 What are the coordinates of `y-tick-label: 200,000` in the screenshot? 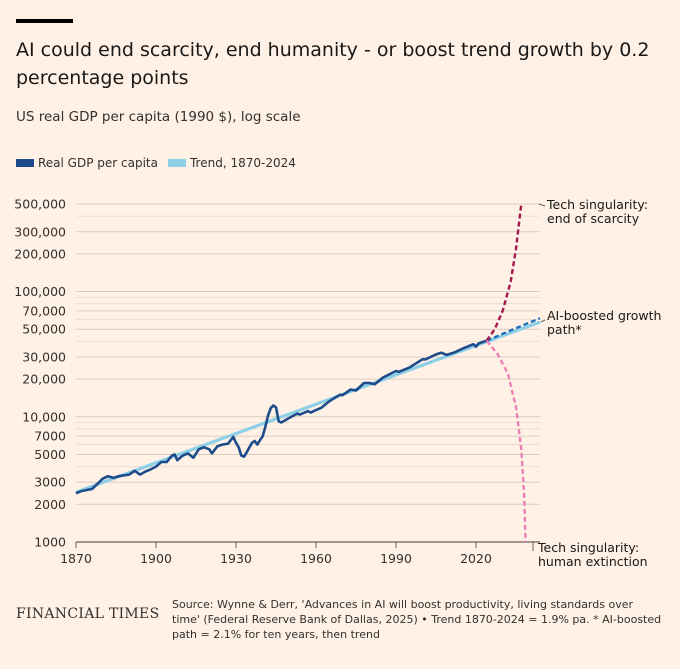 It's located at (40, 253).